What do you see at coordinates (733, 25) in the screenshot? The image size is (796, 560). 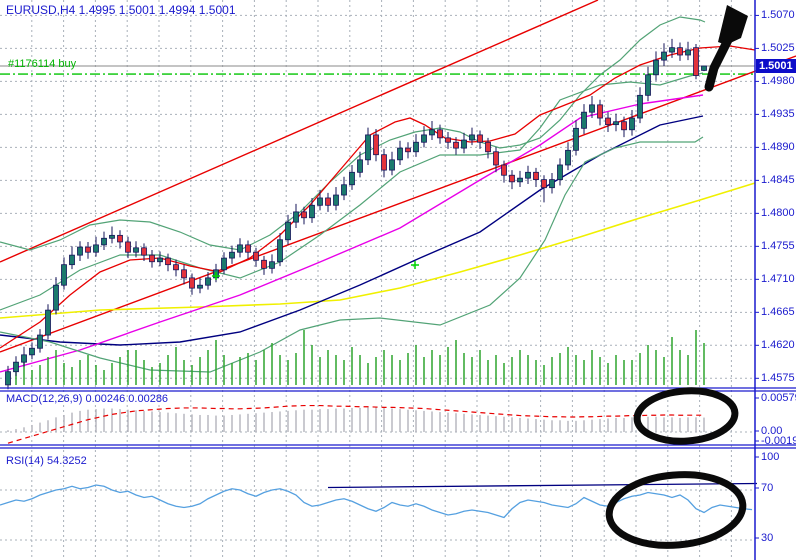 I see `up-arrow-head` at bounding box center [733, 25].